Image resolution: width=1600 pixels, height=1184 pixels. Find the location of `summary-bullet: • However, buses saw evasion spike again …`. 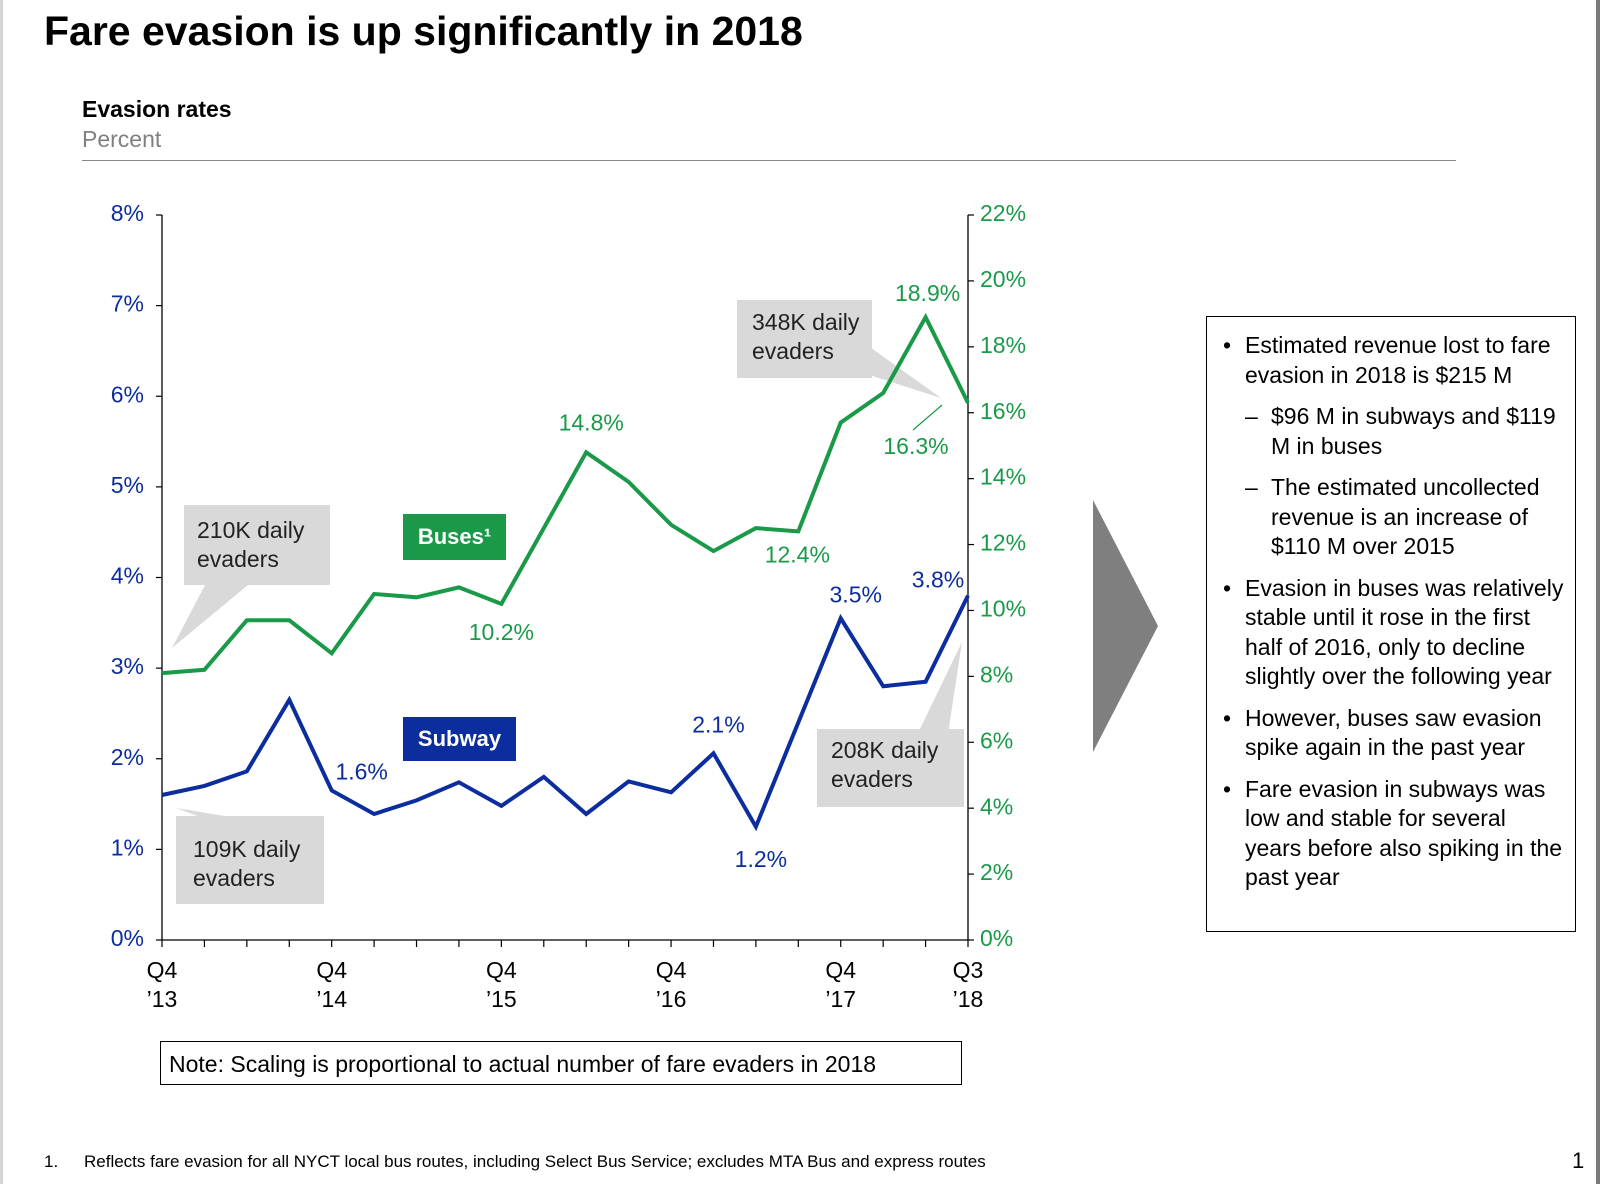

summary-bullet: • However, buses saw evasion spike again … is located at coordinates (1393, 733).